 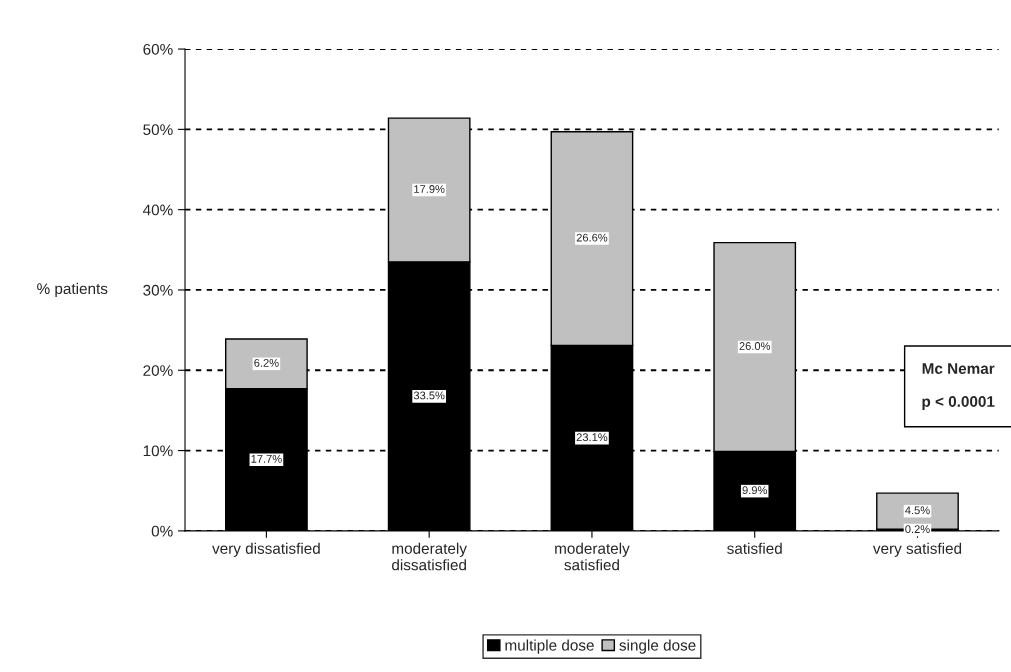 What do you see at coordinates (266, 362) in the screenshot?
I see `data-label: 6.2%` at bounding box center [266, 362].